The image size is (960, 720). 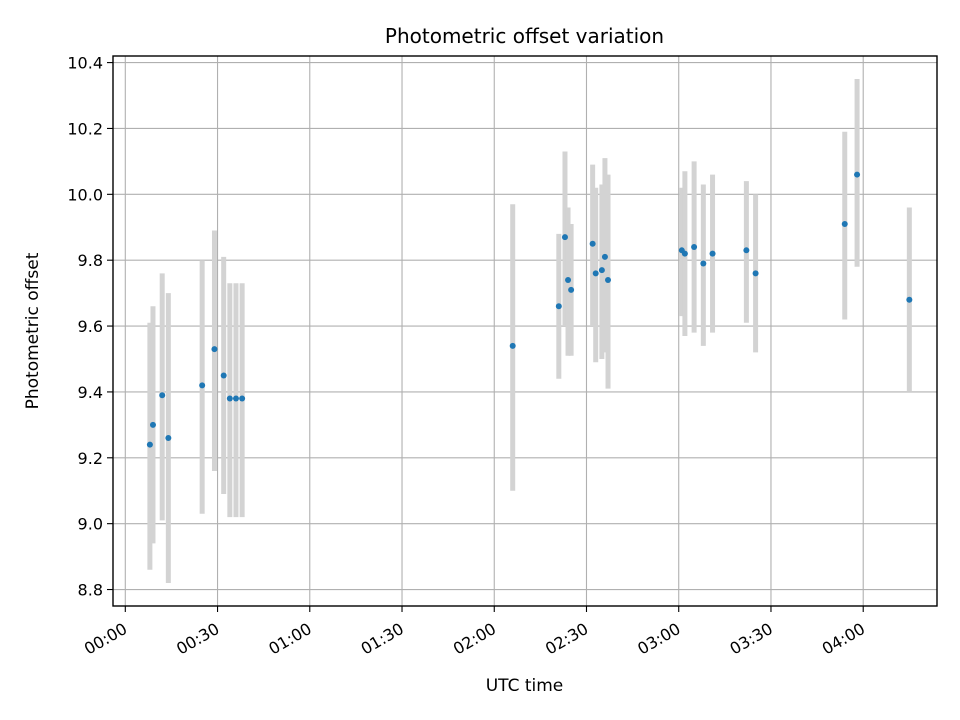 I want to click on y-axis-ticks: 8.8 9.0 9.2 9.4 9.6 9.8 10.0 10.2 10.4, so click(x=90, y=327).